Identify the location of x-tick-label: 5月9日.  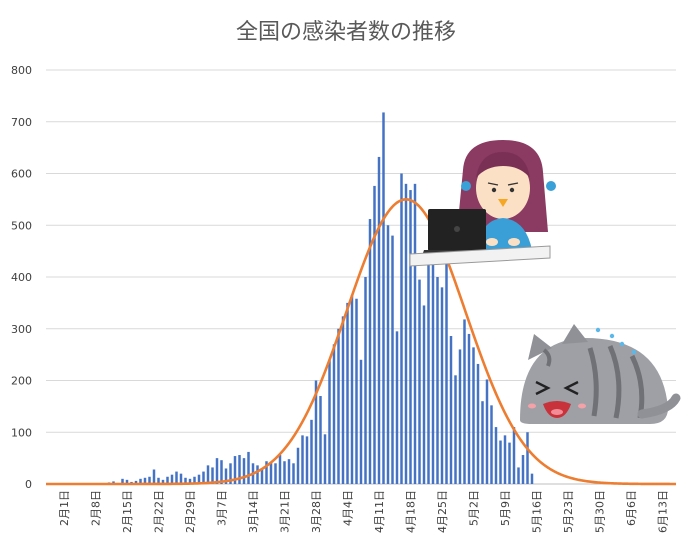
(505, 508).